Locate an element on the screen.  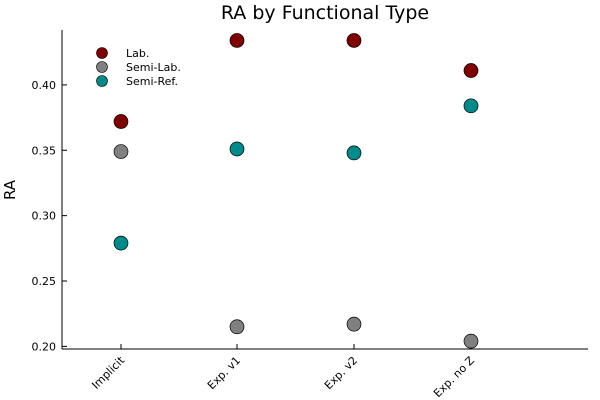
legend: Lab.Semi-Lab.Semi-Ref. is located at coordinates (138, 67).